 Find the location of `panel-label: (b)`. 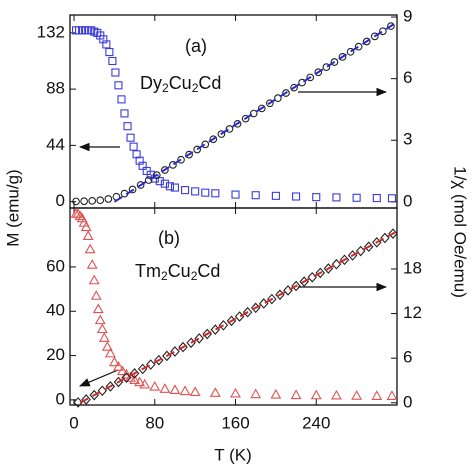

panel-label: (b) is located at coordinates (169, 238).